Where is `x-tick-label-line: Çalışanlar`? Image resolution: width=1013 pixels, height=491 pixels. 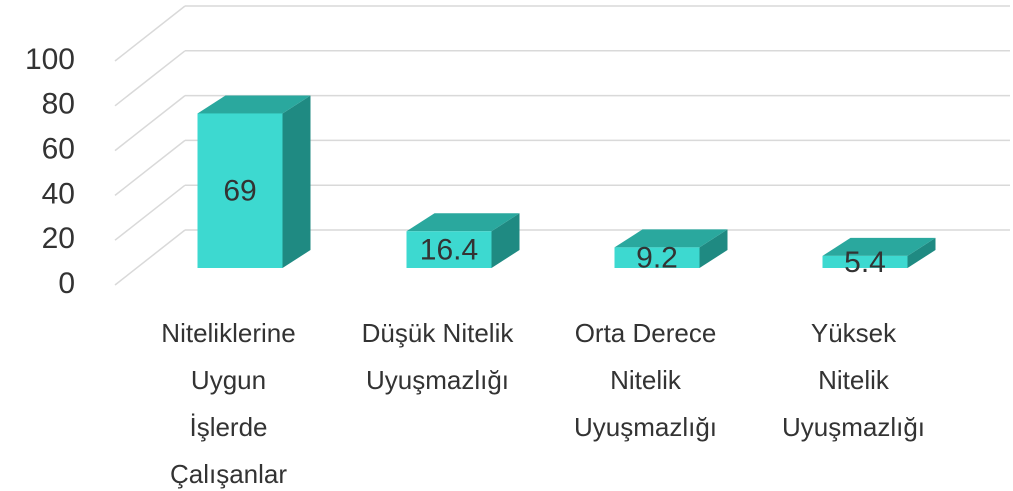
x-tick-label-line: Çalışanlar is located at coordinates (228, 474).